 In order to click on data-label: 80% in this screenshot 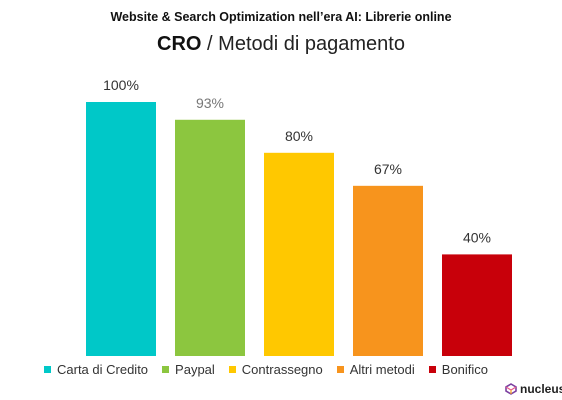, I will do `click(299, 136)`.